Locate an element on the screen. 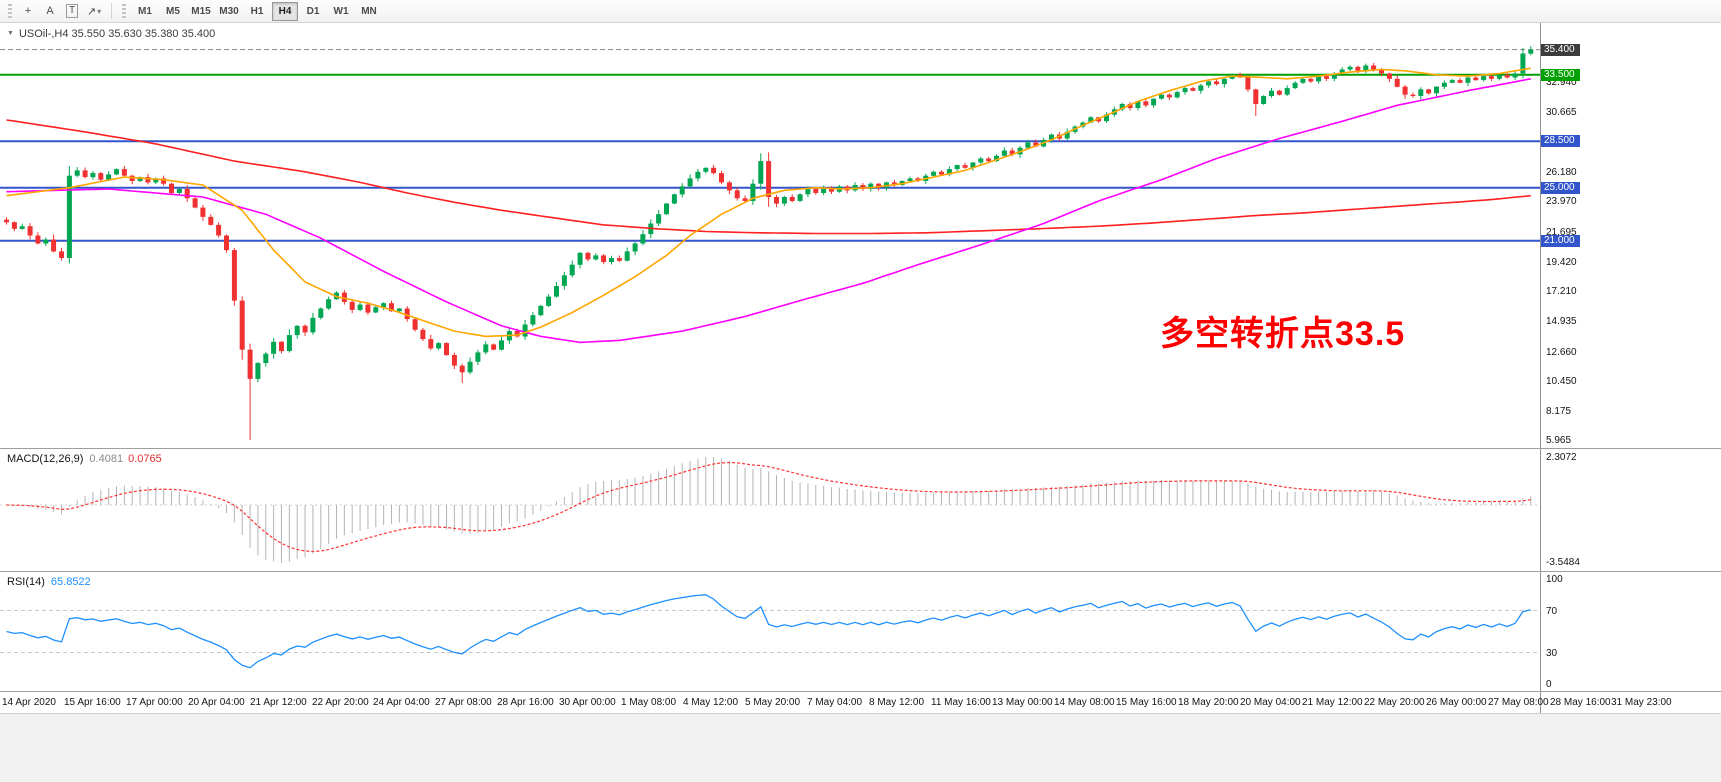 The width and height of the screenshot is (1721, 782). date-label: 22 Apr 20:00 is located at coordinates (340, 702).